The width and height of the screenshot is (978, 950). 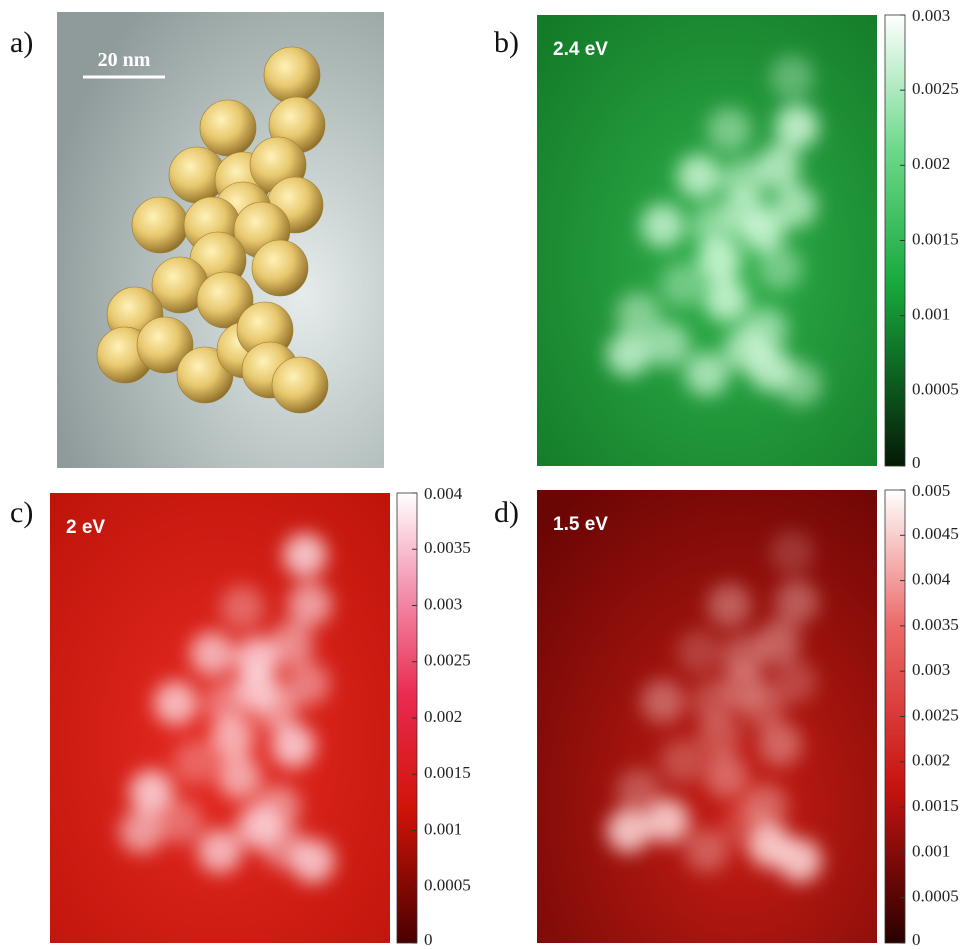 What do you see at coordinates (21, 42) in the screenshot?
I see `panel-label: a)` at bounding box center [21, 42].